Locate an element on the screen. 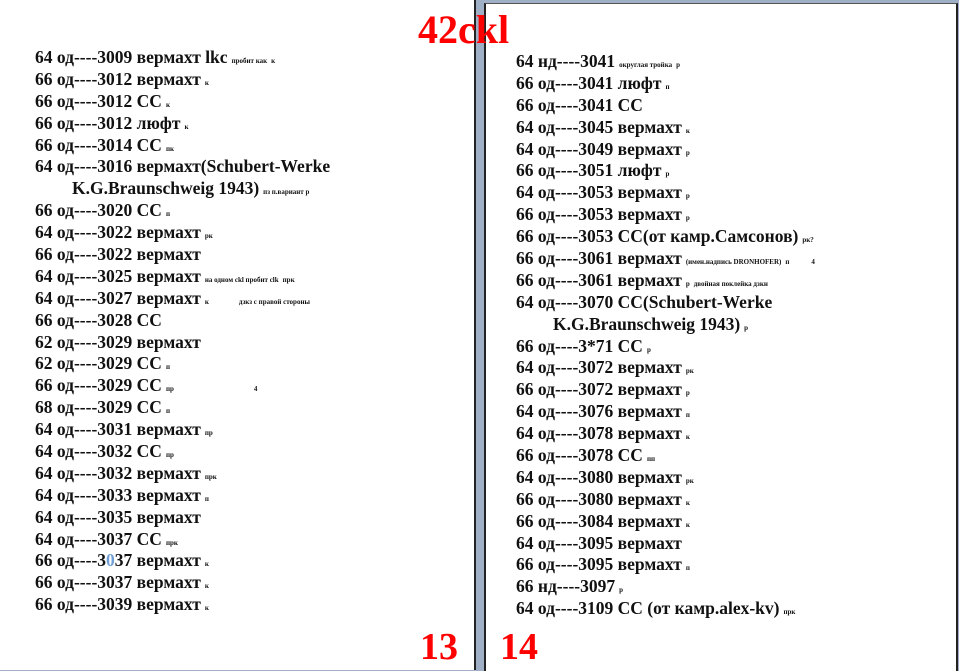 The width and height of the screenshot is (959, 671). list-item: 64 од----3109 СС (от камр.alex-kv) прк is located at coordinates (665, 609).